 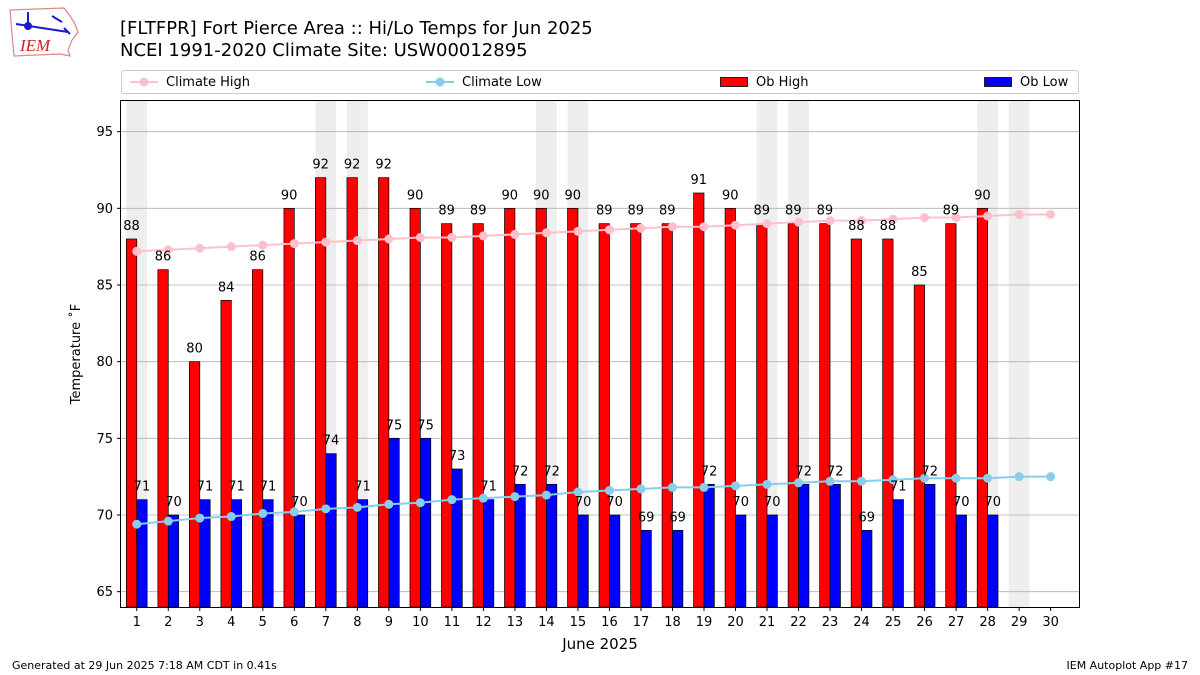 I want to click on legend-label-climate-low: Climate Low, so click(x=502, y=82).